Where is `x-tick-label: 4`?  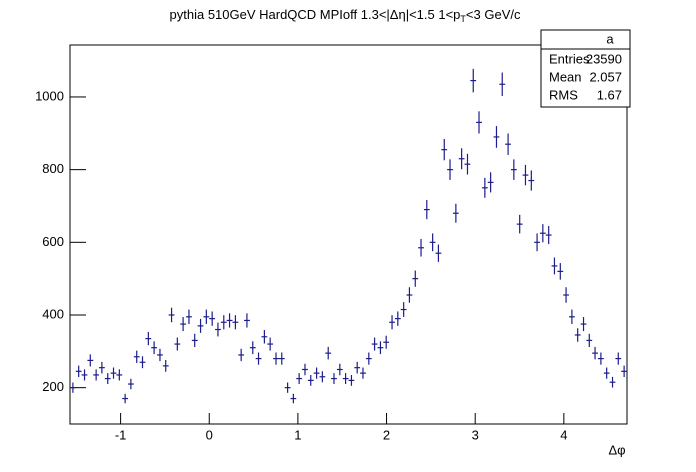
x-tick-label: 4 is located at coordinates (563, 434).